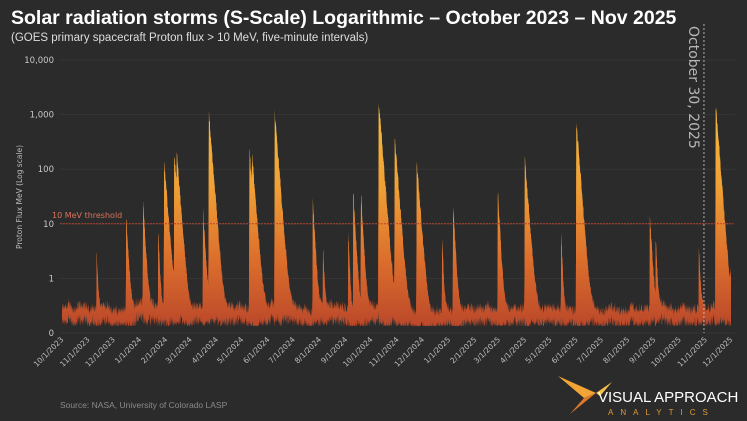 The height and width of the screenshot is (421, 747). Describe the element at coordinates (87, 215) in the screenshot. I see `threshold-label: 10 MeV threshold` at that location.